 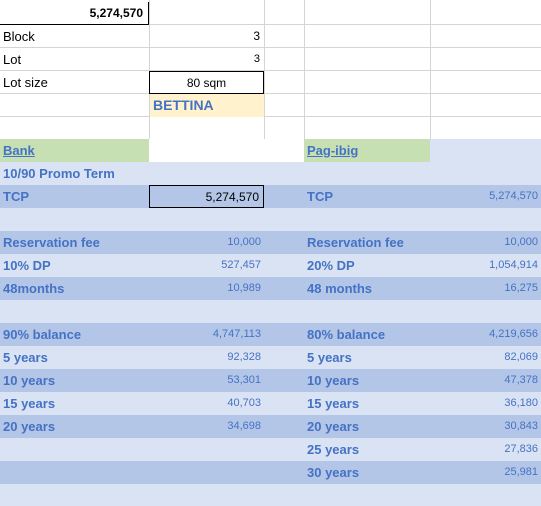 What do you see at coordinates (333, 403) in the screenshot?
I see `pagibig-term-label: 15 years` at bounding box center [333, 403].